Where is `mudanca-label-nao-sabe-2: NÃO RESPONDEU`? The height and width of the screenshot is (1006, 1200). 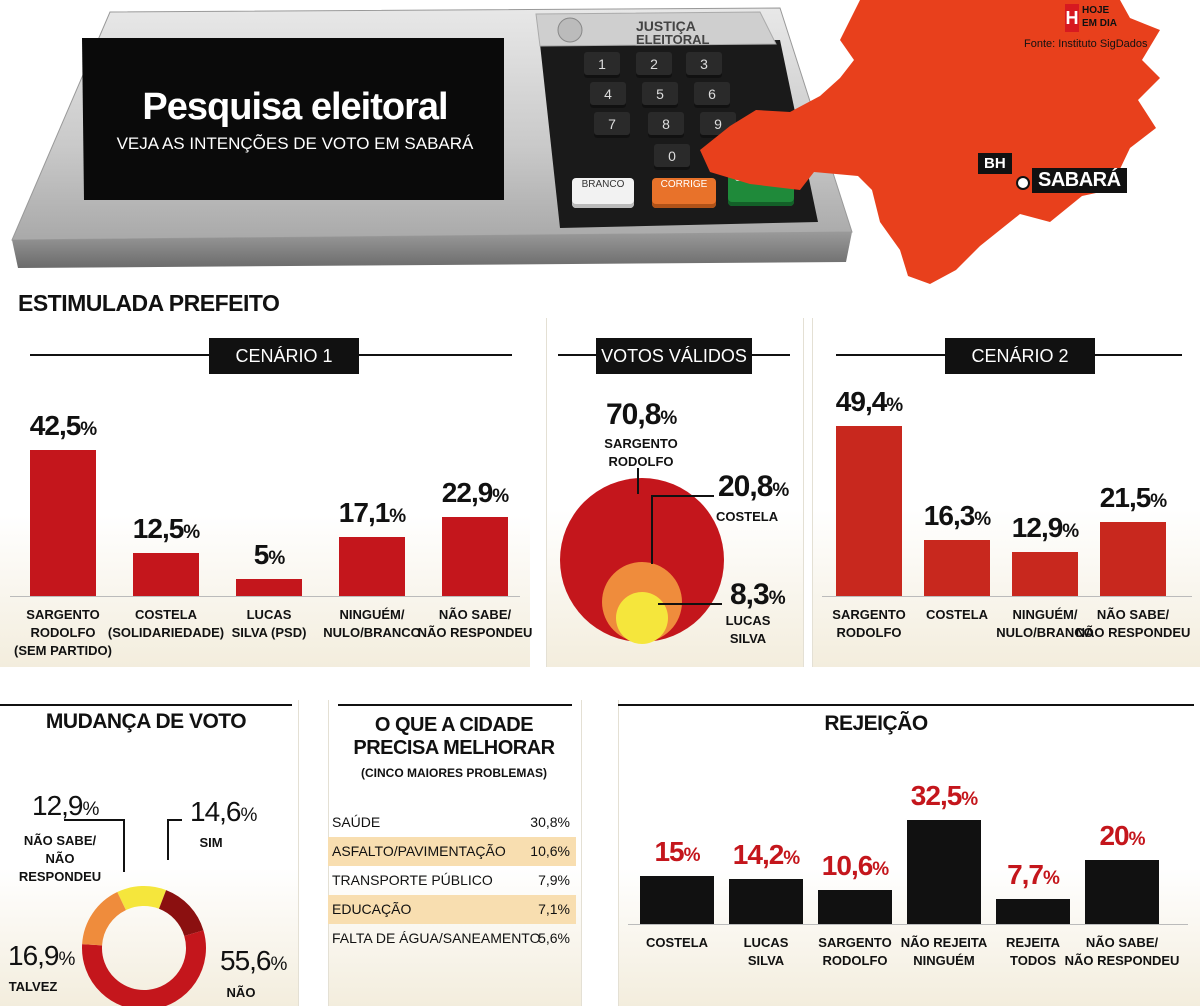
mudanca-label-nao-sabe-2: NÃO RESPONDEU is located at coordinates (60, 867).